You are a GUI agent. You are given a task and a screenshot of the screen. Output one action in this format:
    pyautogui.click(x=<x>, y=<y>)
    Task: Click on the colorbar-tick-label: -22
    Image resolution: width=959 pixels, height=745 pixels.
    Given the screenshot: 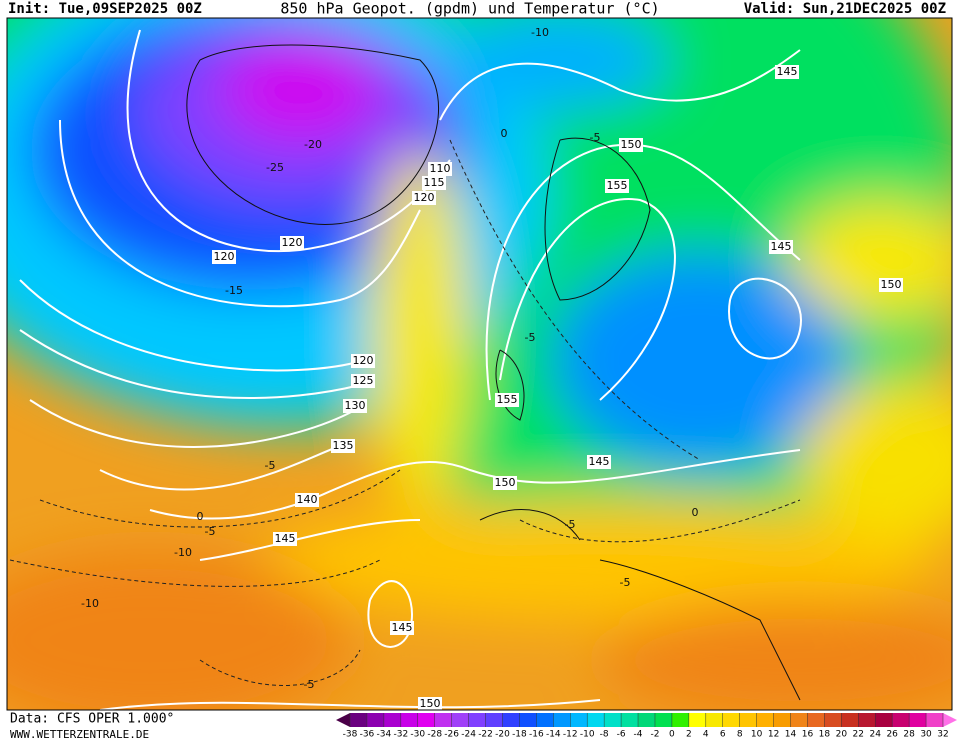 What is the action you would take?
    pyautogui.click(x=485, y=735)
    